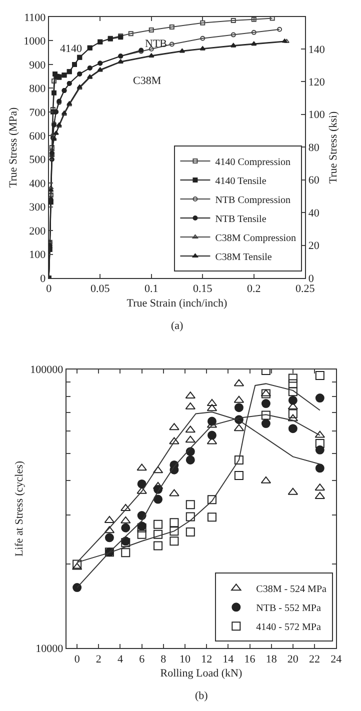 Image resolution: width=361 pixels, height=711 pixels. What do you see at coordinates (185, 659) in the screenshot?
I see `x-tick-label: 10` at bounding box center [185, 659].